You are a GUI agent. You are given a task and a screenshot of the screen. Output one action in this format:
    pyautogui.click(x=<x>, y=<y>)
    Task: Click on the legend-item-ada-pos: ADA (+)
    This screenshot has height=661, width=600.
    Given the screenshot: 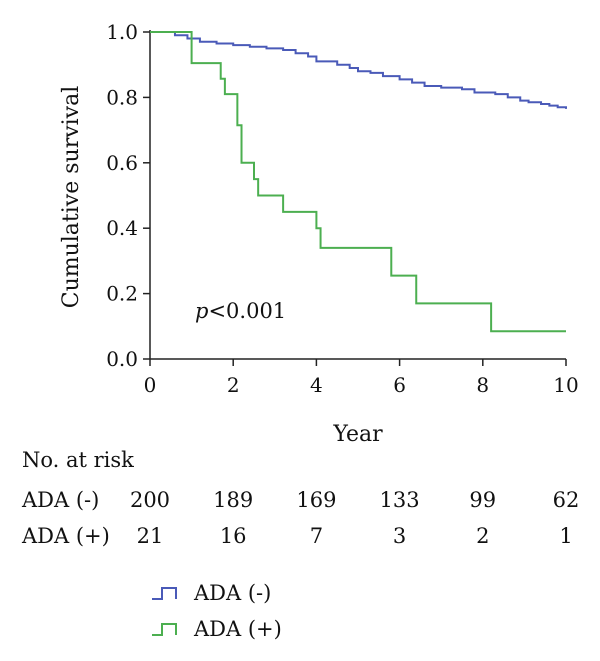 What is the action you would take?
    pyautogui.click(x=216, y=629)
    